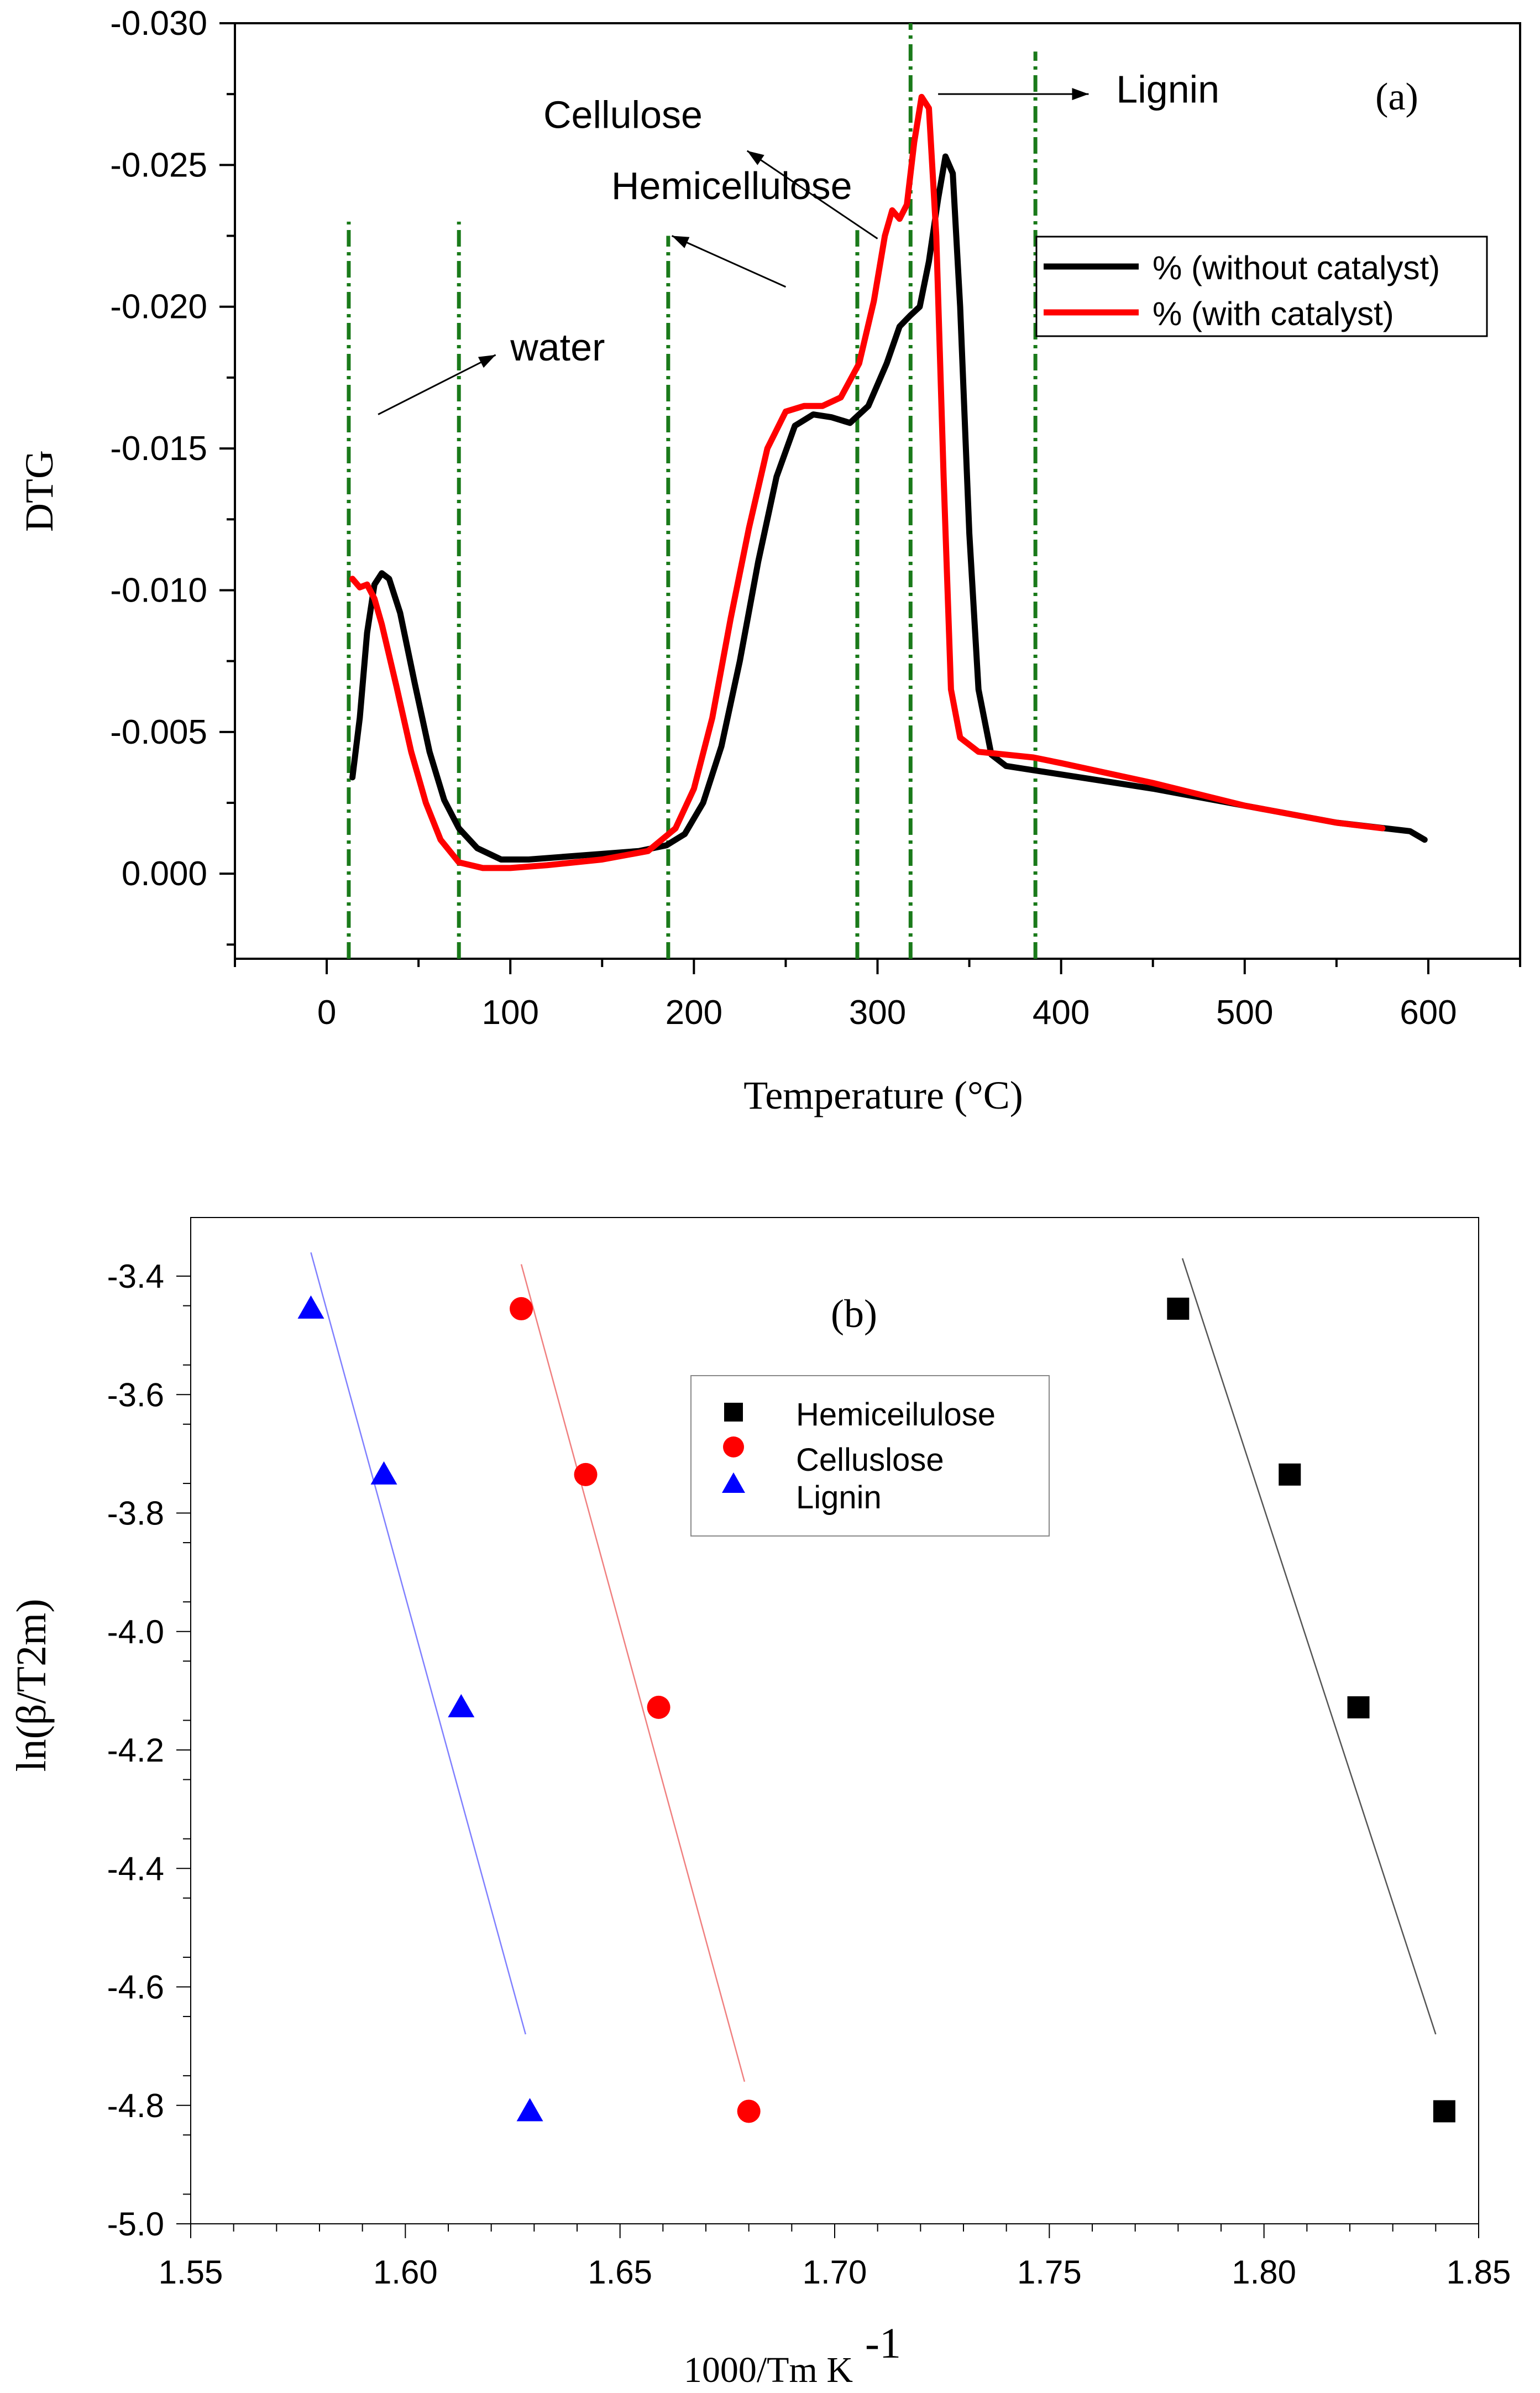 This screenshot has height=2393, width=1540. What do you see at coordinates (854, 1314) in the screenshot?
I see `panel-b-label: (b)` at bounding box center [854, 1314].